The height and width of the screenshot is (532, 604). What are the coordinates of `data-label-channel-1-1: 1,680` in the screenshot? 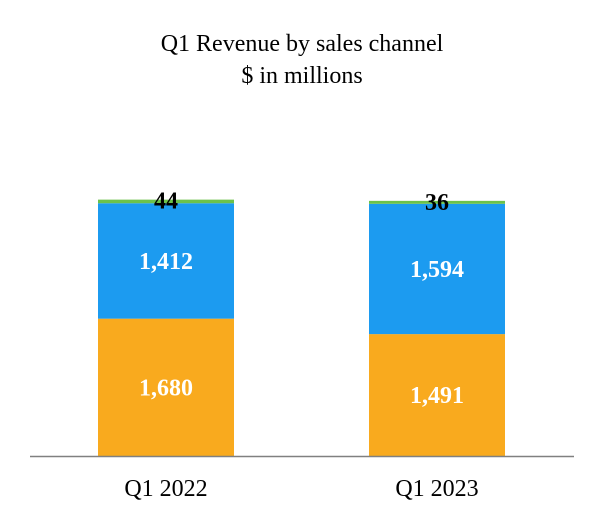 It's located at (166, 388).